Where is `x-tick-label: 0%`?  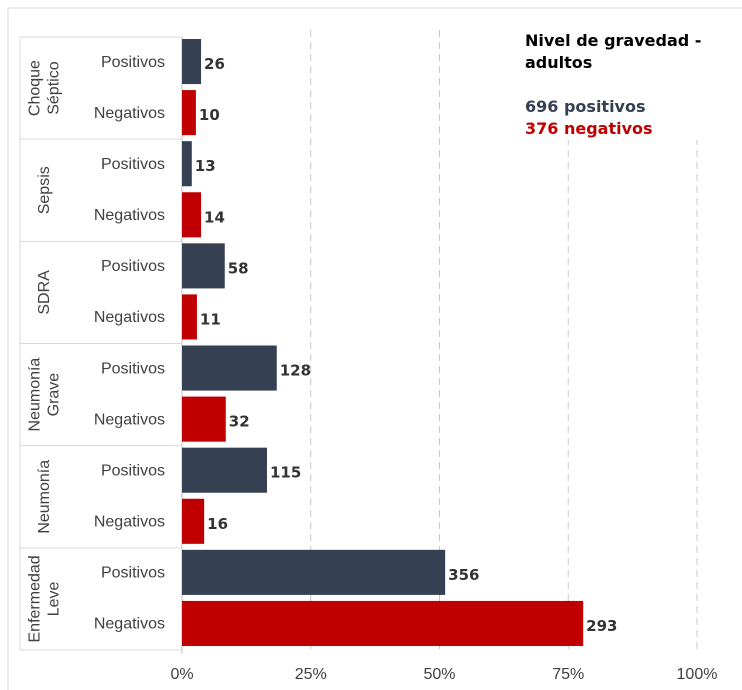
x-tick-label: 0% is located at coordinates (181, 674).